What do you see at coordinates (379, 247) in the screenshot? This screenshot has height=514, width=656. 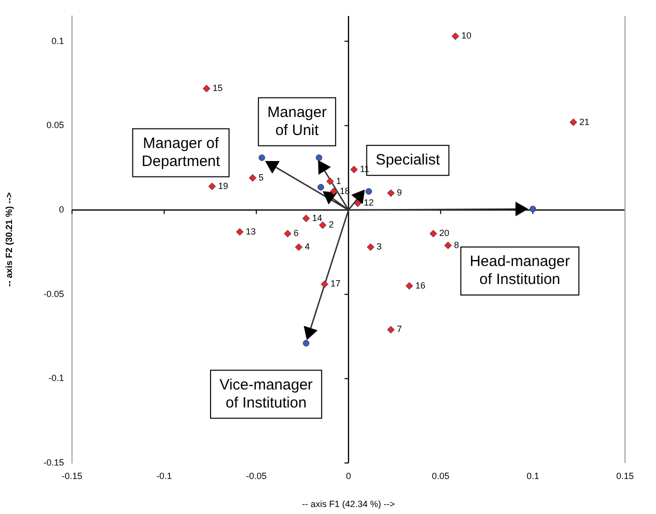 I see `annotation: 3` at bounding box center [379, 247].